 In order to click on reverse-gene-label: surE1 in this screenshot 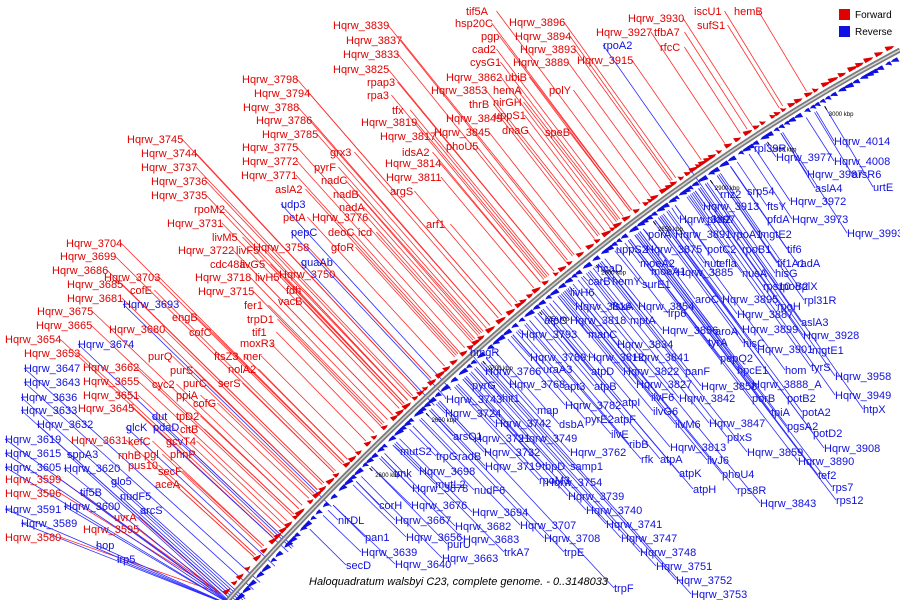, I will do `click(656, 285)`.